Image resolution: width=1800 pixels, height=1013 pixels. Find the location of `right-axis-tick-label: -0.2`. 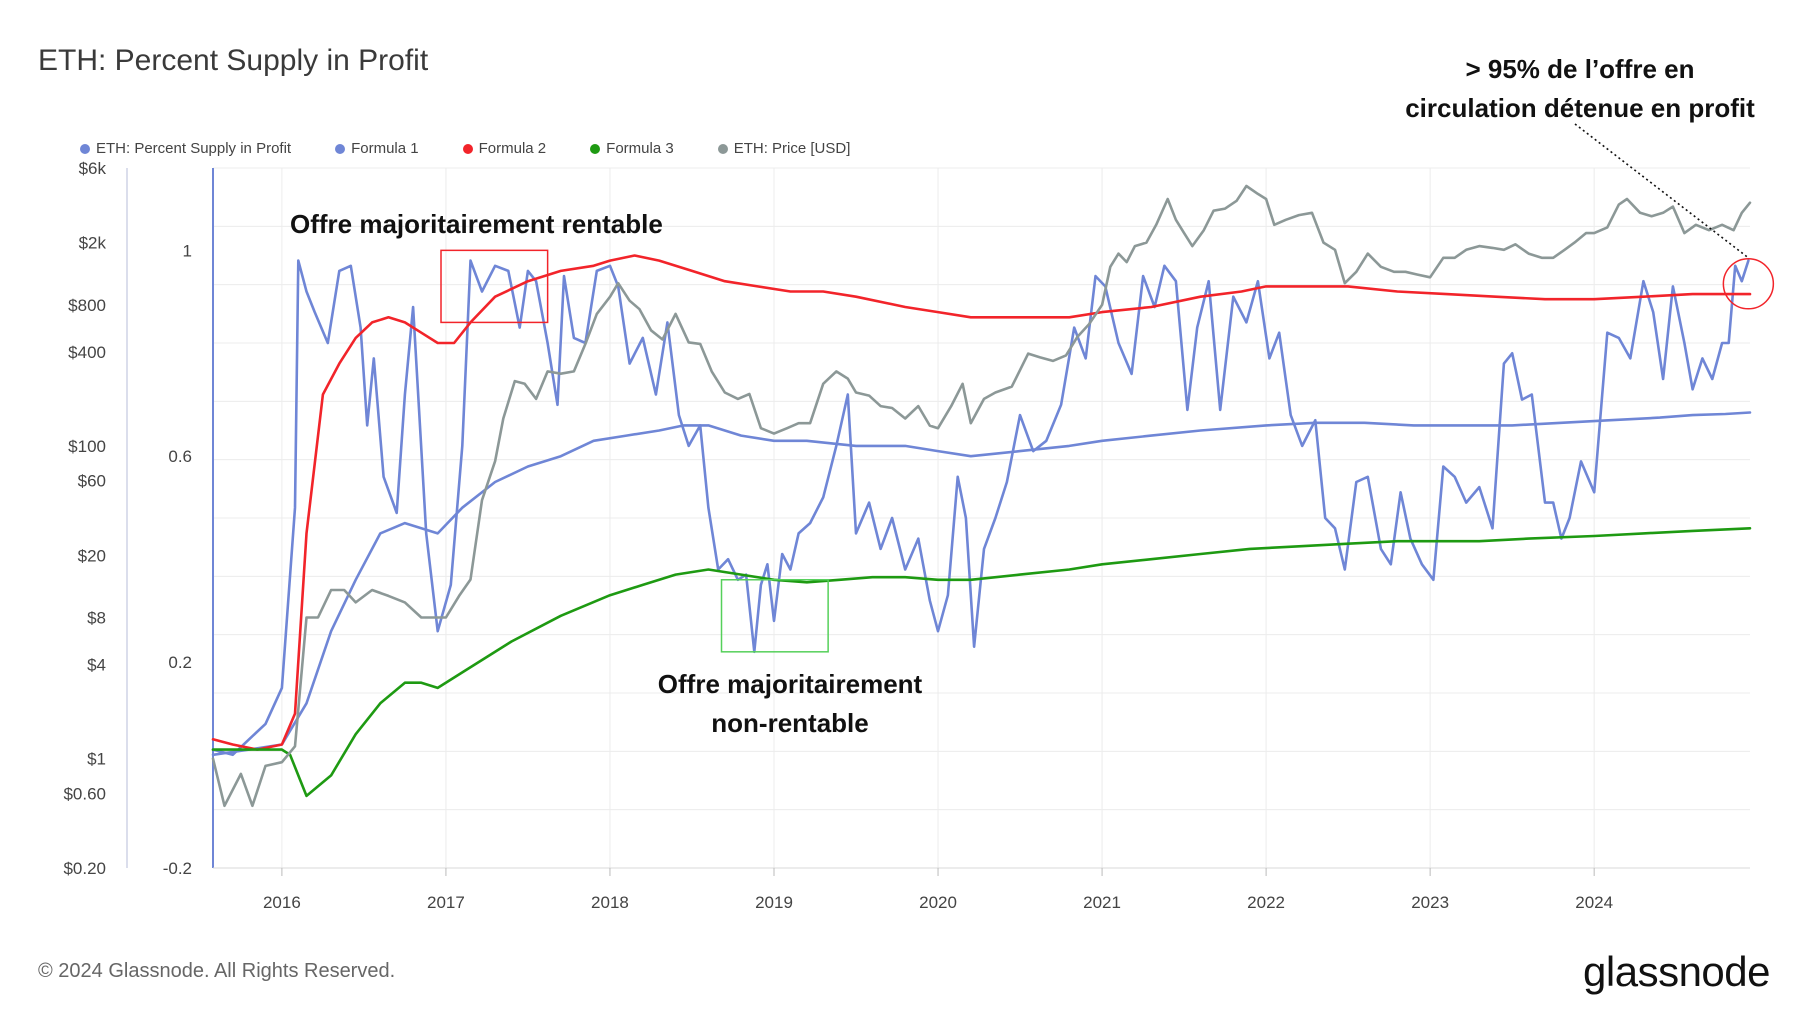

right-axis-tick-label: -0.2 is located at coordinates (177, 868).